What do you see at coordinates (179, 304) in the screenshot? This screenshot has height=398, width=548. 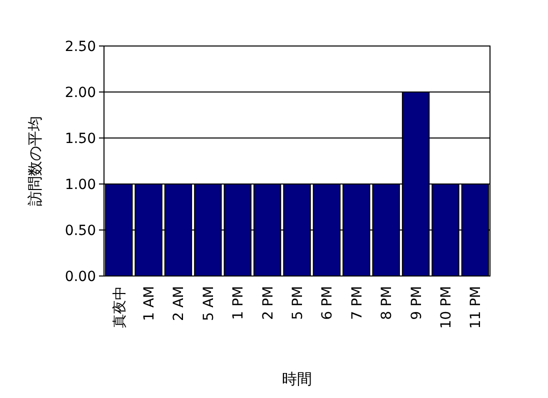 I see `x-tick-label: 2 AM` at bounding box center [179, 304].